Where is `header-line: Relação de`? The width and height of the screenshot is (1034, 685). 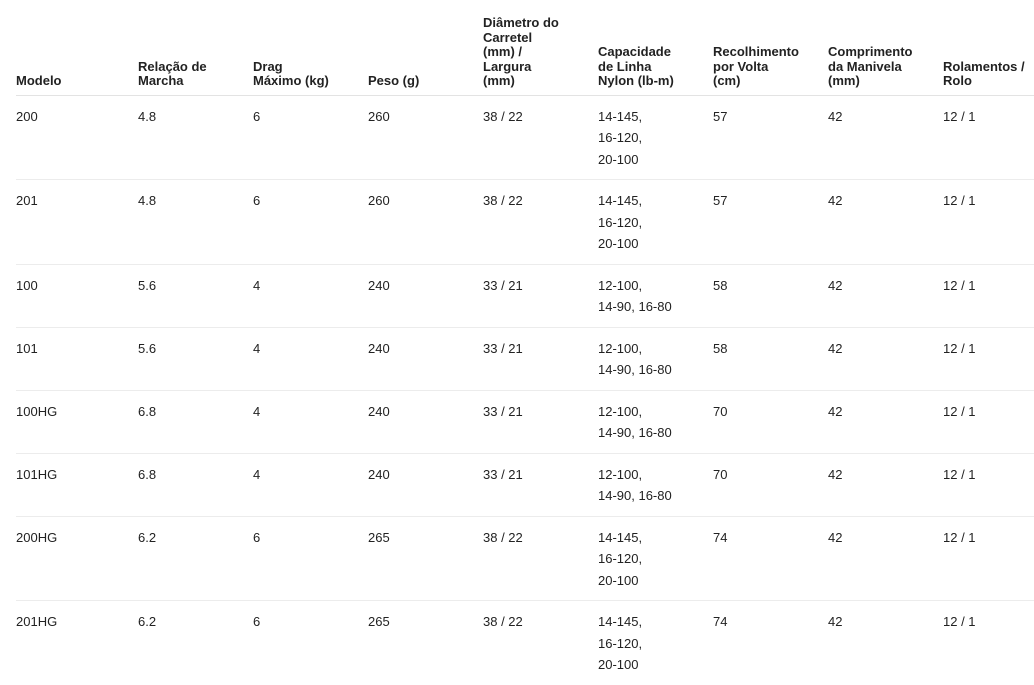 header-line: Relação de is located at coordinates (172, 66).